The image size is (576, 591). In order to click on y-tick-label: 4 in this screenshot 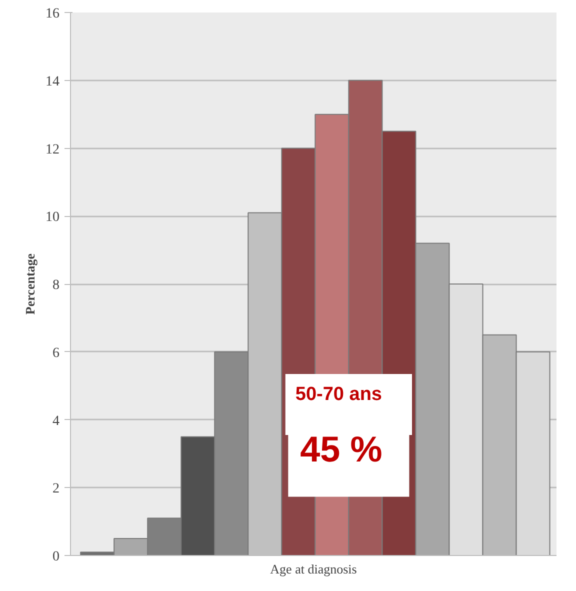, I will do `click(56, 421)`.